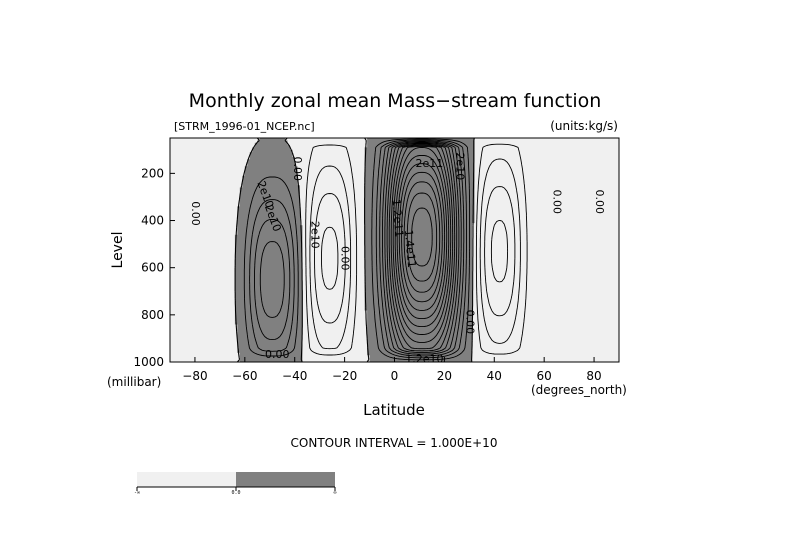 This screenshot has width=789, height=558. What do you see at coordinates (294, 376) in the screenshot?
I see `x-tick-label: −40` at bounding box center [294, 376].